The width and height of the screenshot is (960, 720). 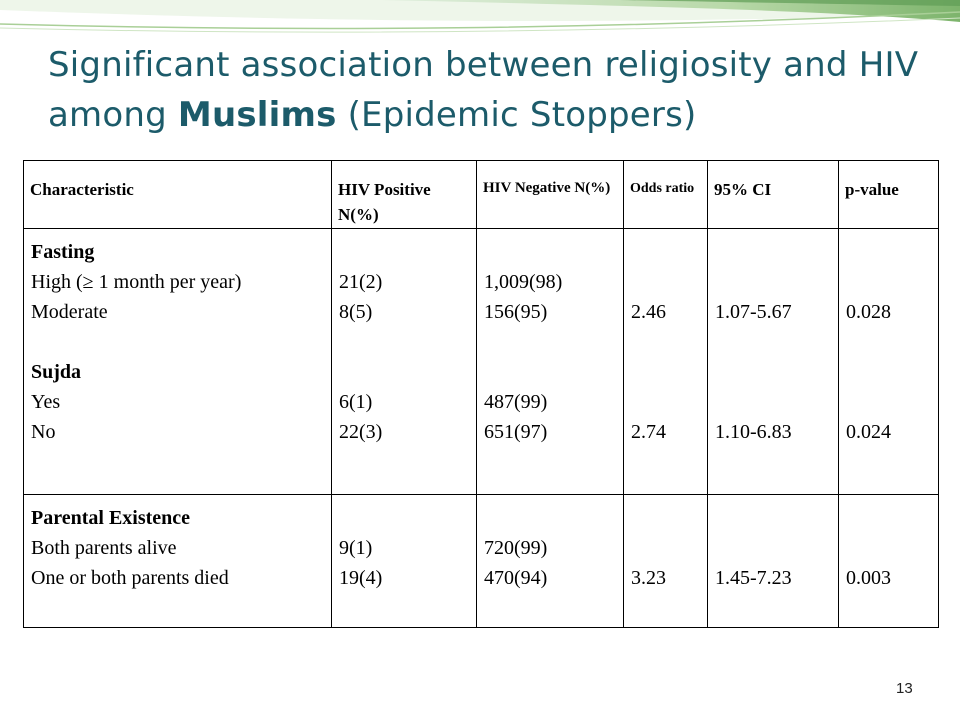 What do you see at coordinates (69, 312) in the screenshot?
I see `row-label: Moderate` at bounding box center [69, 312].